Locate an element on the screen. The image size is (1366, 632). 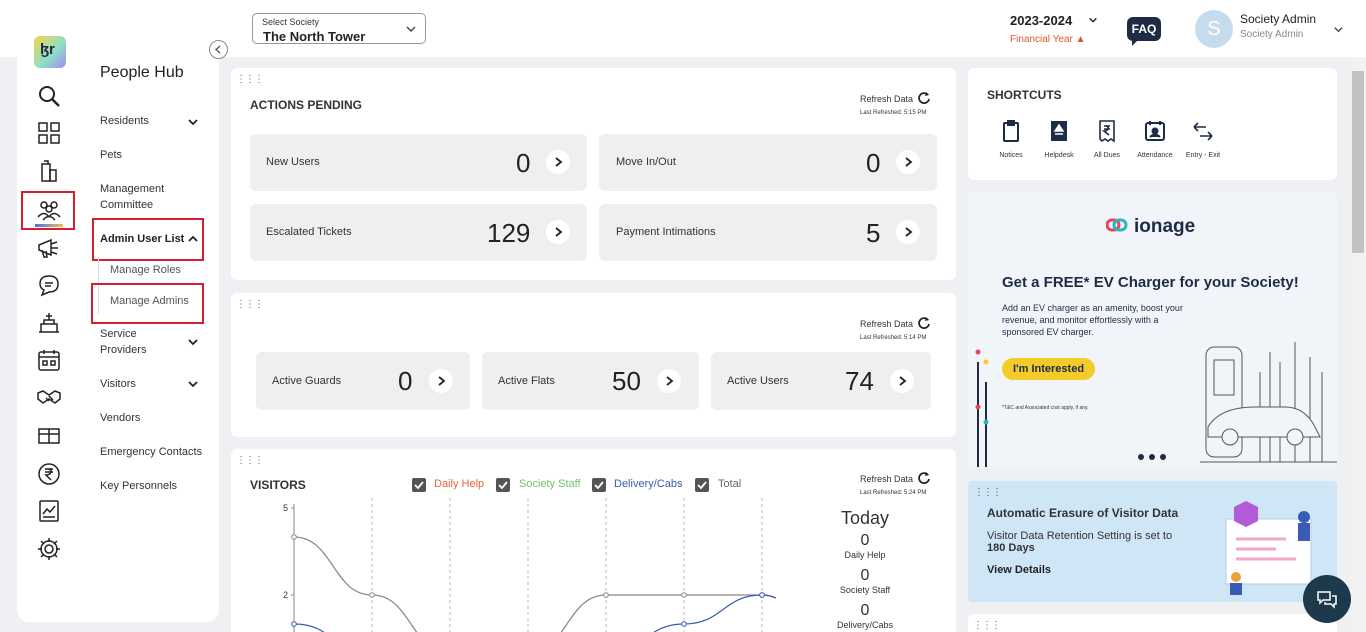
handshake-icon is located at coordinates (49, 397).